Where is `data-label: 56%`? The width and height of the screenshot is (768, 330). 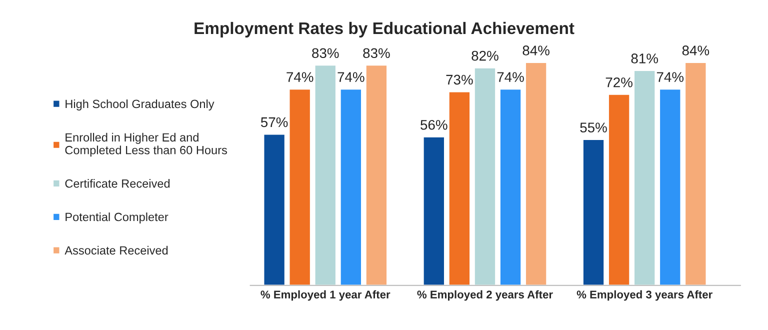 data-label: 56% is located at coordinates (434, 125).